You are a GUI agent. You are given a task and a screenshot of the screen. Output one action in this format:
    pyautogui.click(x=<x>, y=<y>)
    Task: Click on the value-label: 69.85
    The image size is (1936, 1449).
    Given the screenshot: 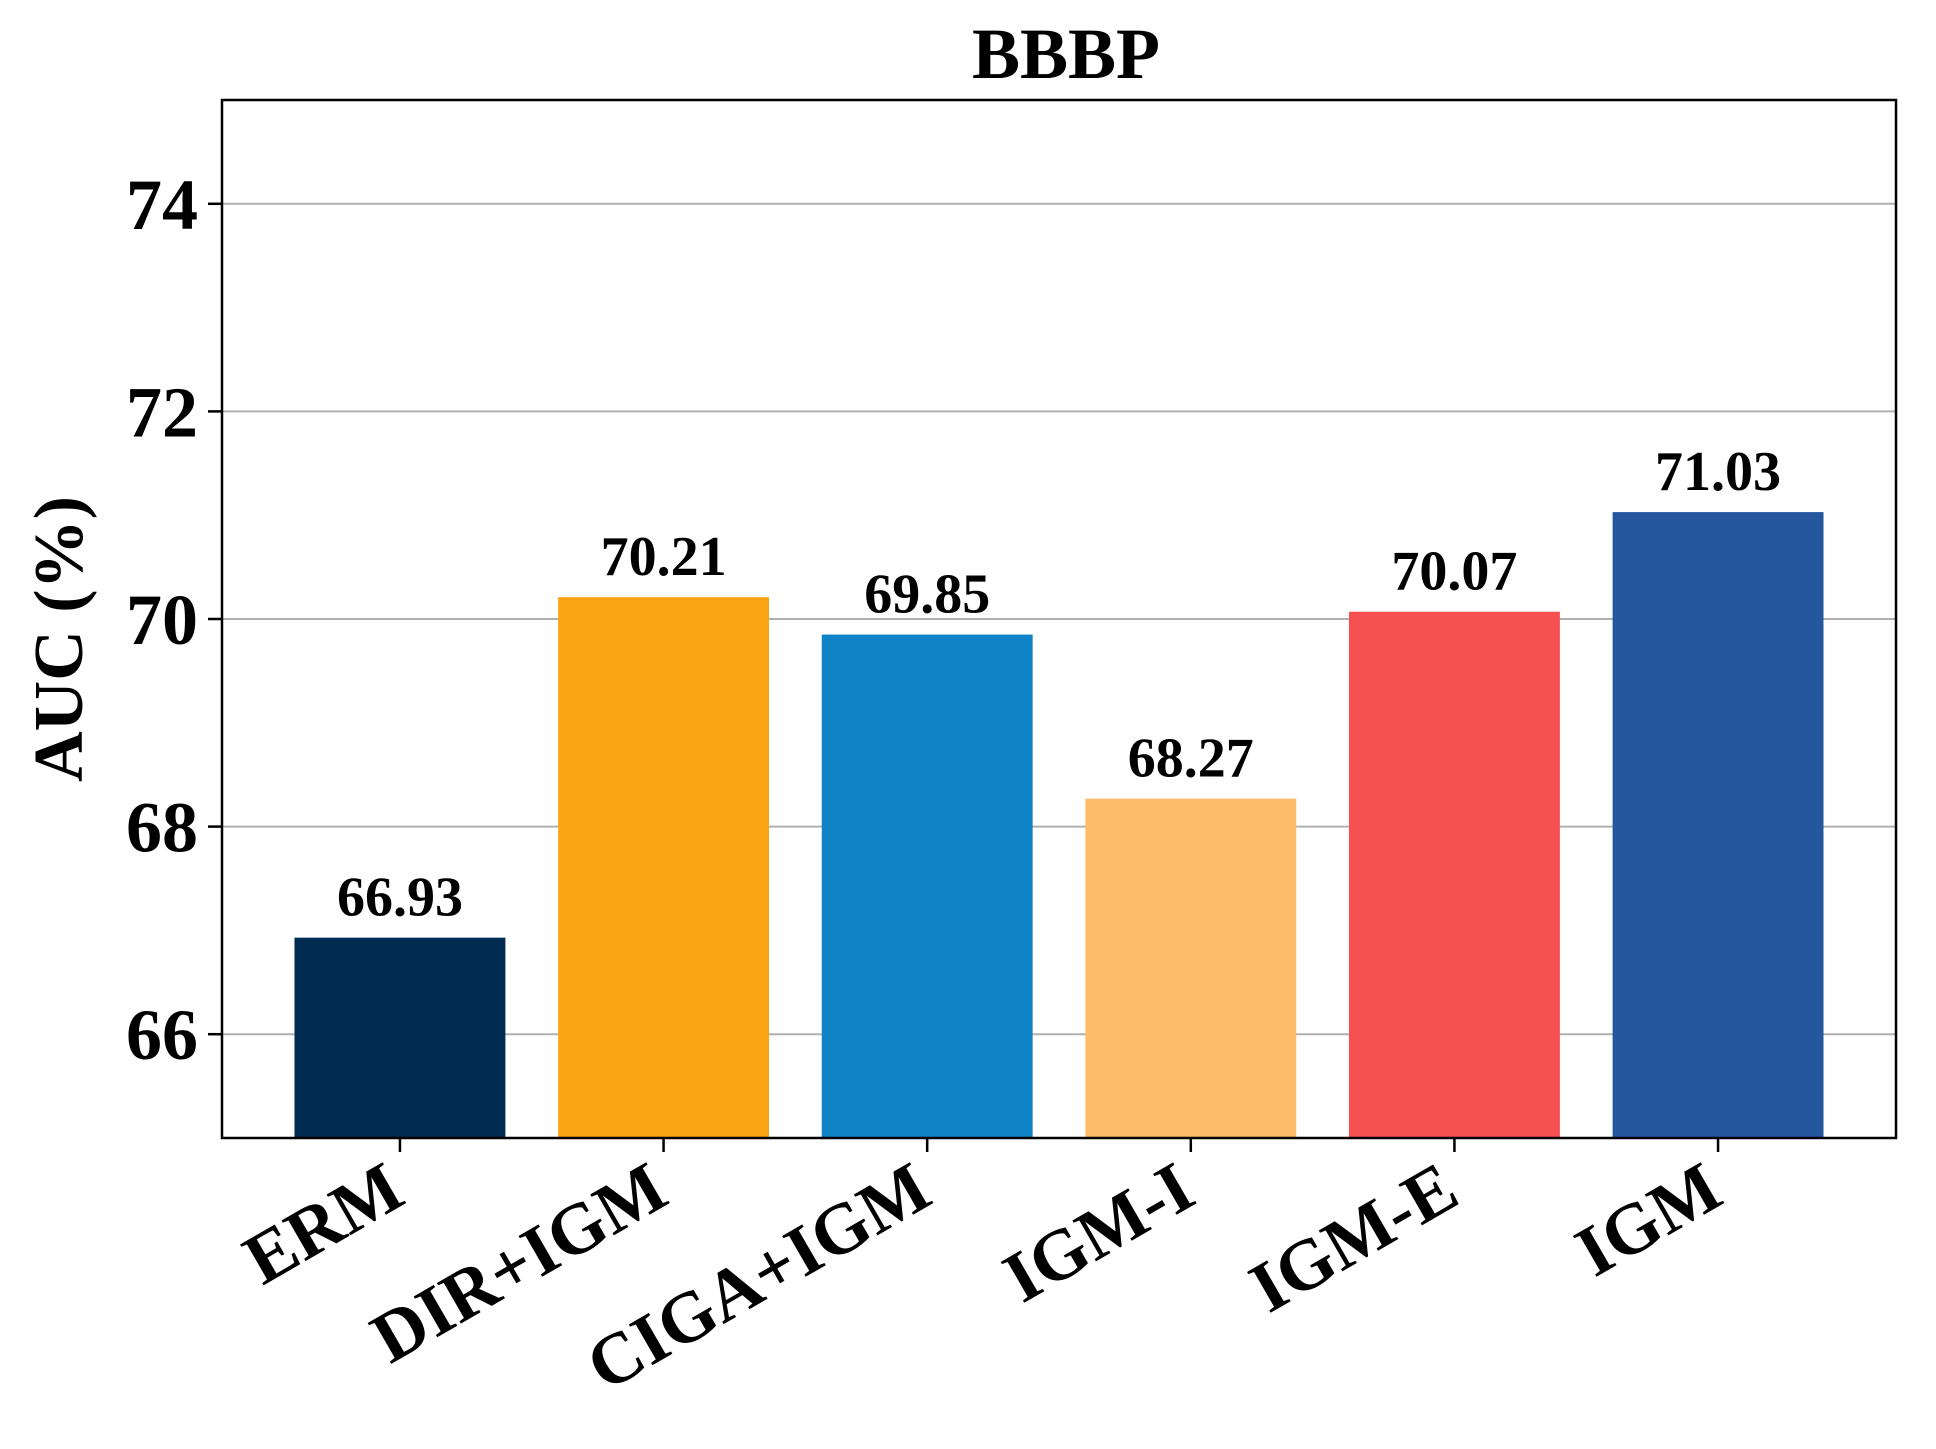 What is the action you would take?
    pyautogui.click(x=927, y=595)
    